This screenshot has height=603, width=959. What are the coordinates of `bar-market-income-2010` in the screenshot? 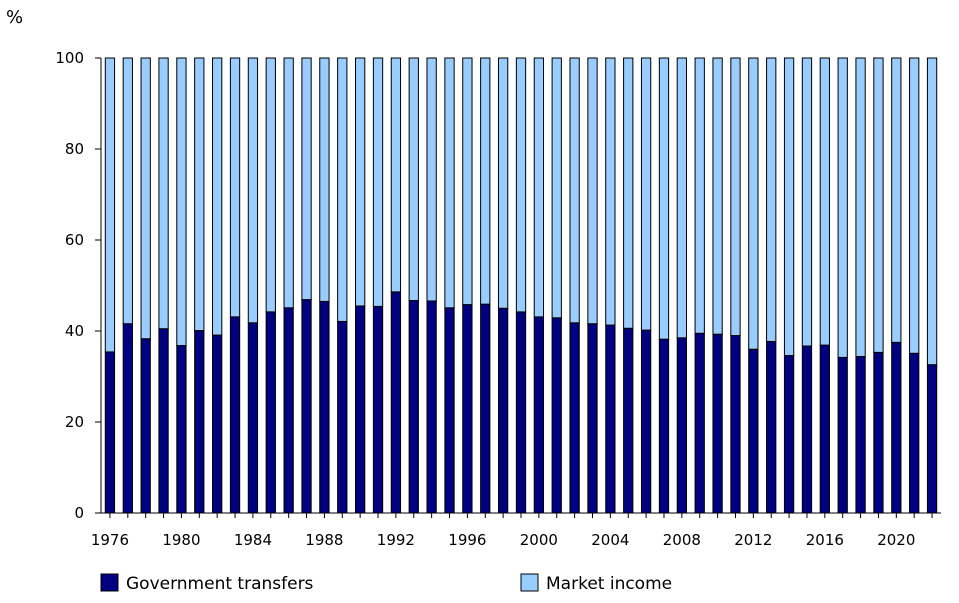 It's located at (717, 196).